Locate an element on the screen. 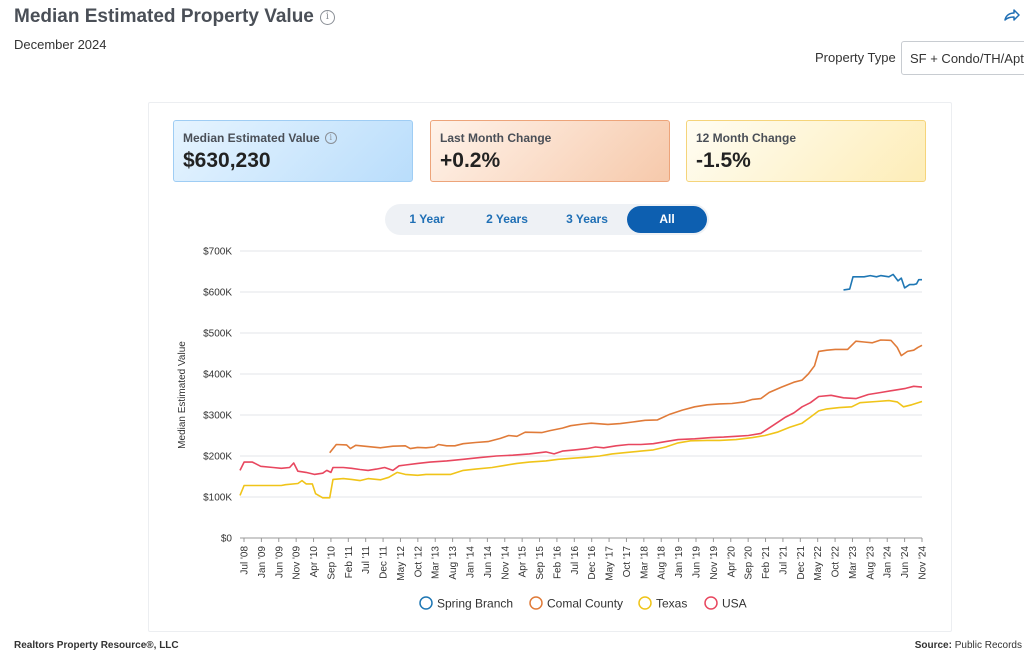  footer-source: Source: Public Records is located at coordinates (968, 645).